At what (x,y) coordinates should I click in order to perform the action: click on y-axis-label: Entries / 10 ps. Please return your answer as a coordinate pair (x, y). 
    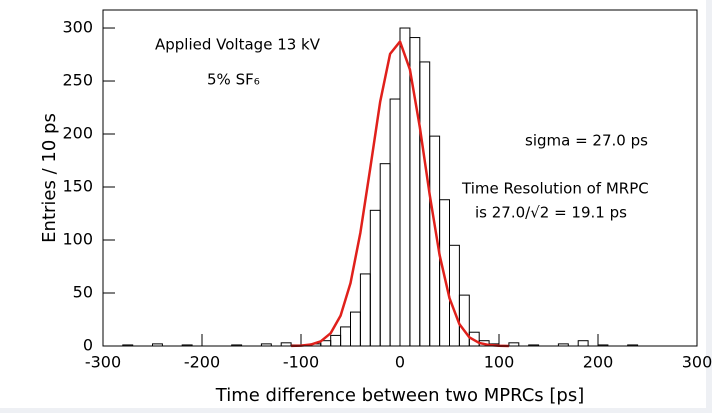
    Looking at the image, I should click on (49, 178).